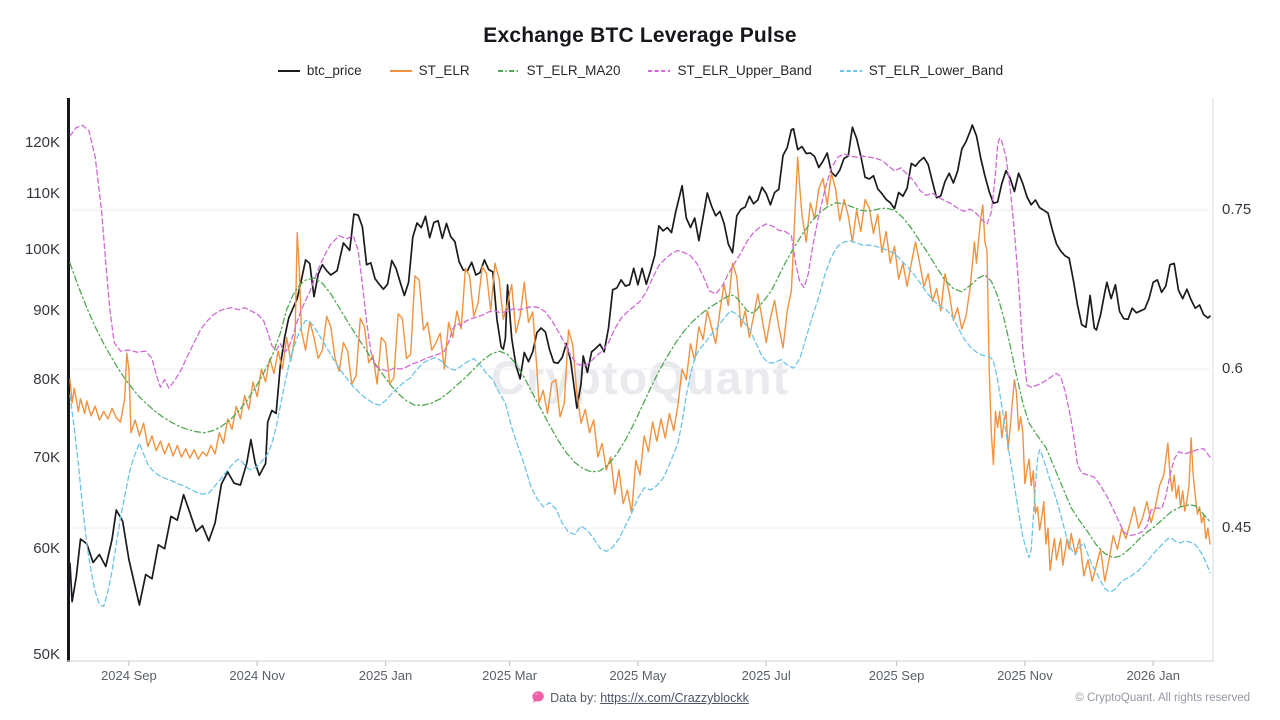  I want to click on copyright-notice: © CryptoQuant. All rights reserved, so click(1162, 698).